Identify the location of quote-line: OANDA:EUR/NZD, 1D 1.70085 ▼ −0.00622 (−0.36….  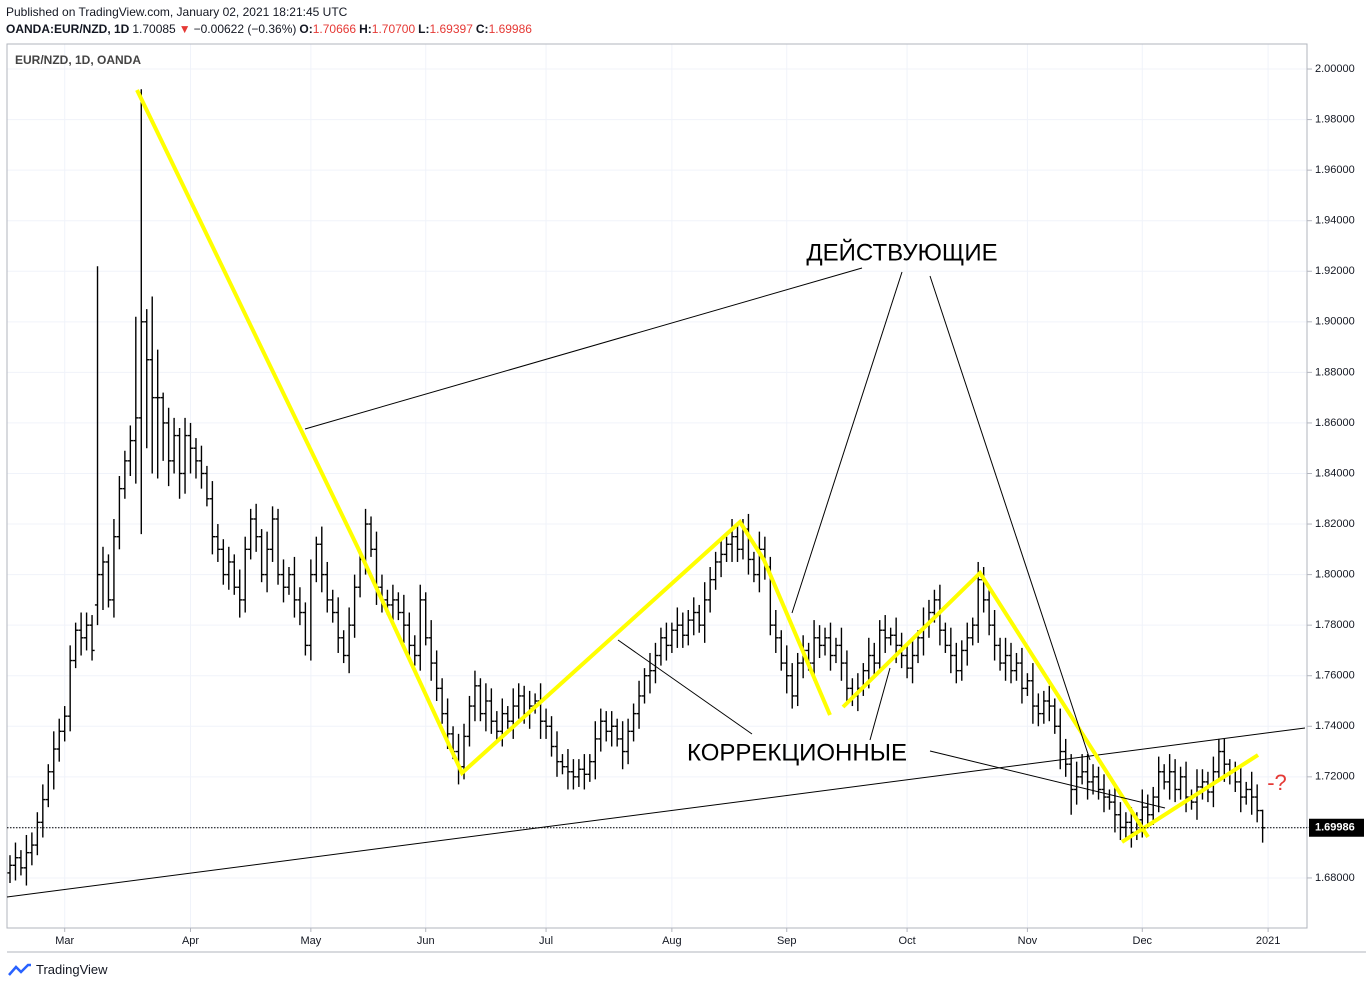
(272, 29).